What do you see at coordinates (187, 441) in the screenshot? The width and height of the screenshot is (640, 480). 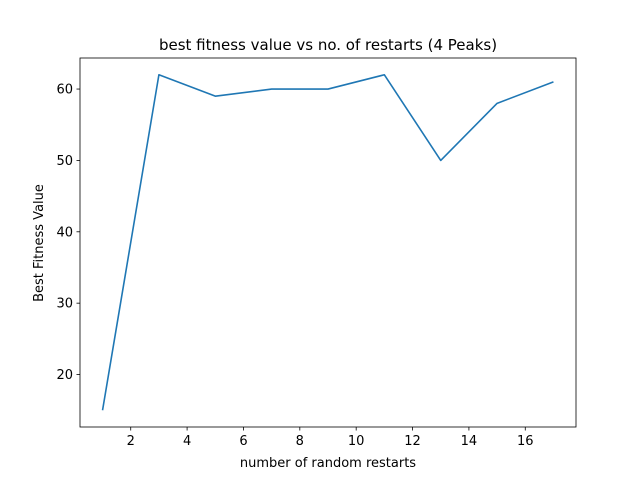 I see `x-tick-label: 4` at bounding box center [187, 441].